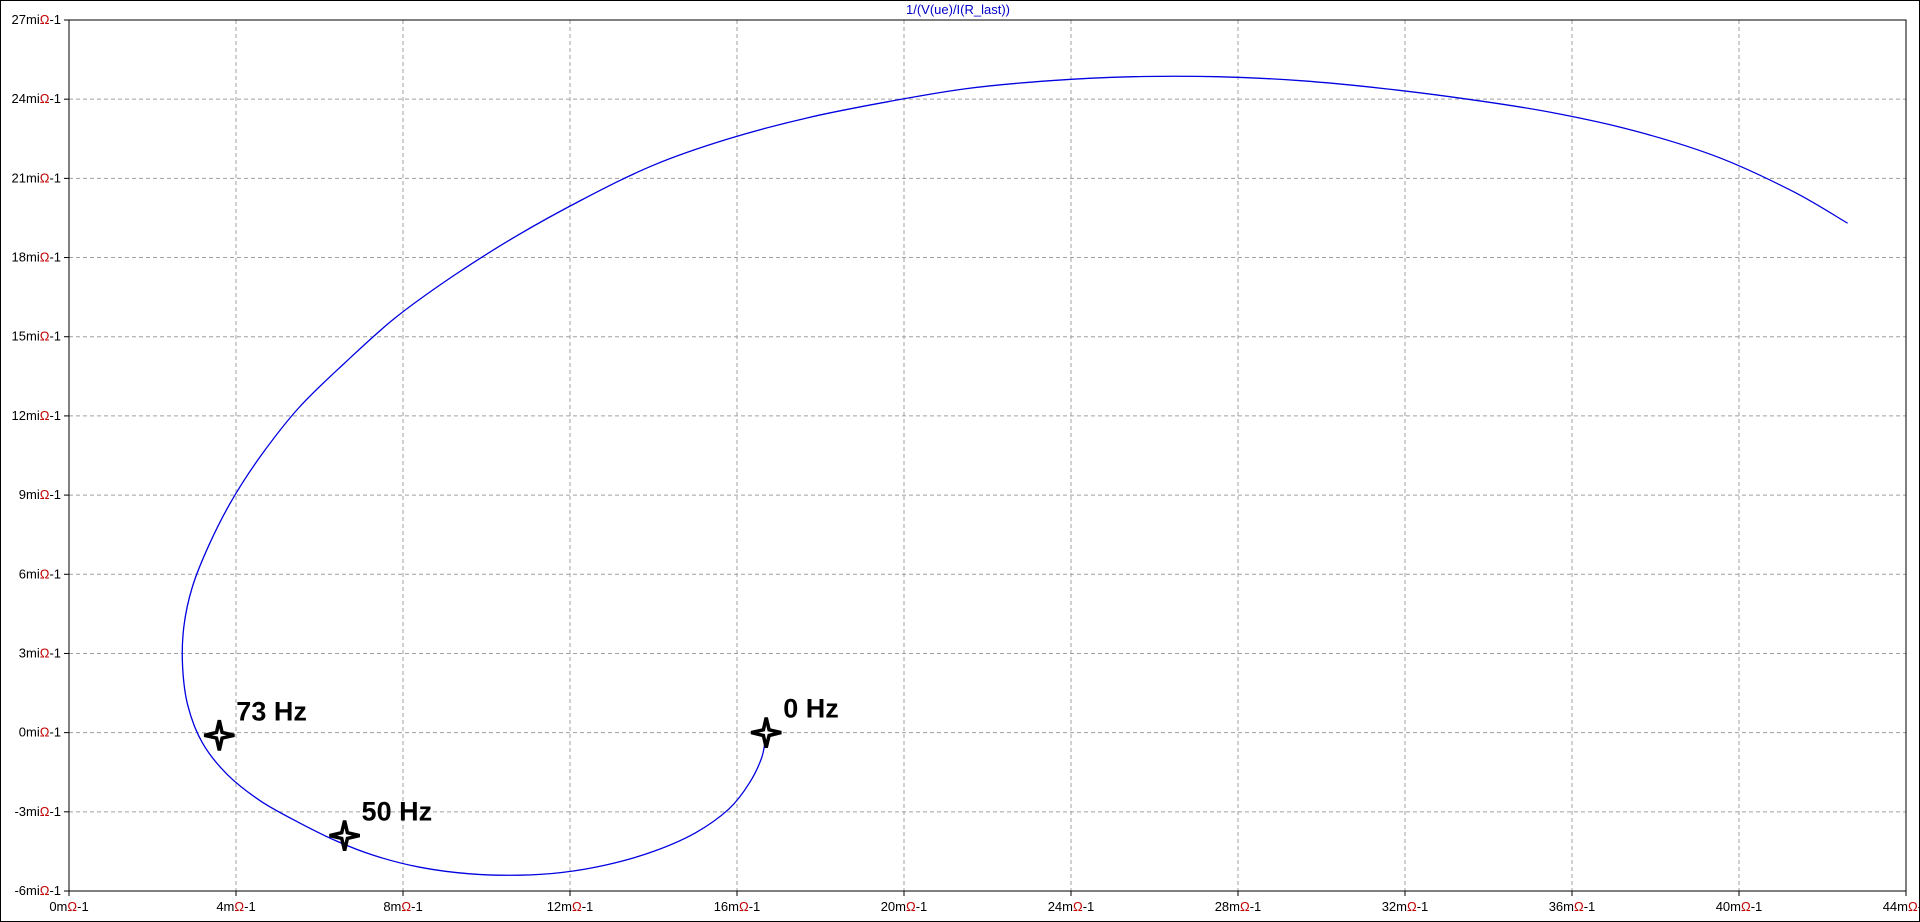  Describe the element at coordinates (235, 906) in the screenshot. I see `x-tick-label: 4mΩ-1` at that location.